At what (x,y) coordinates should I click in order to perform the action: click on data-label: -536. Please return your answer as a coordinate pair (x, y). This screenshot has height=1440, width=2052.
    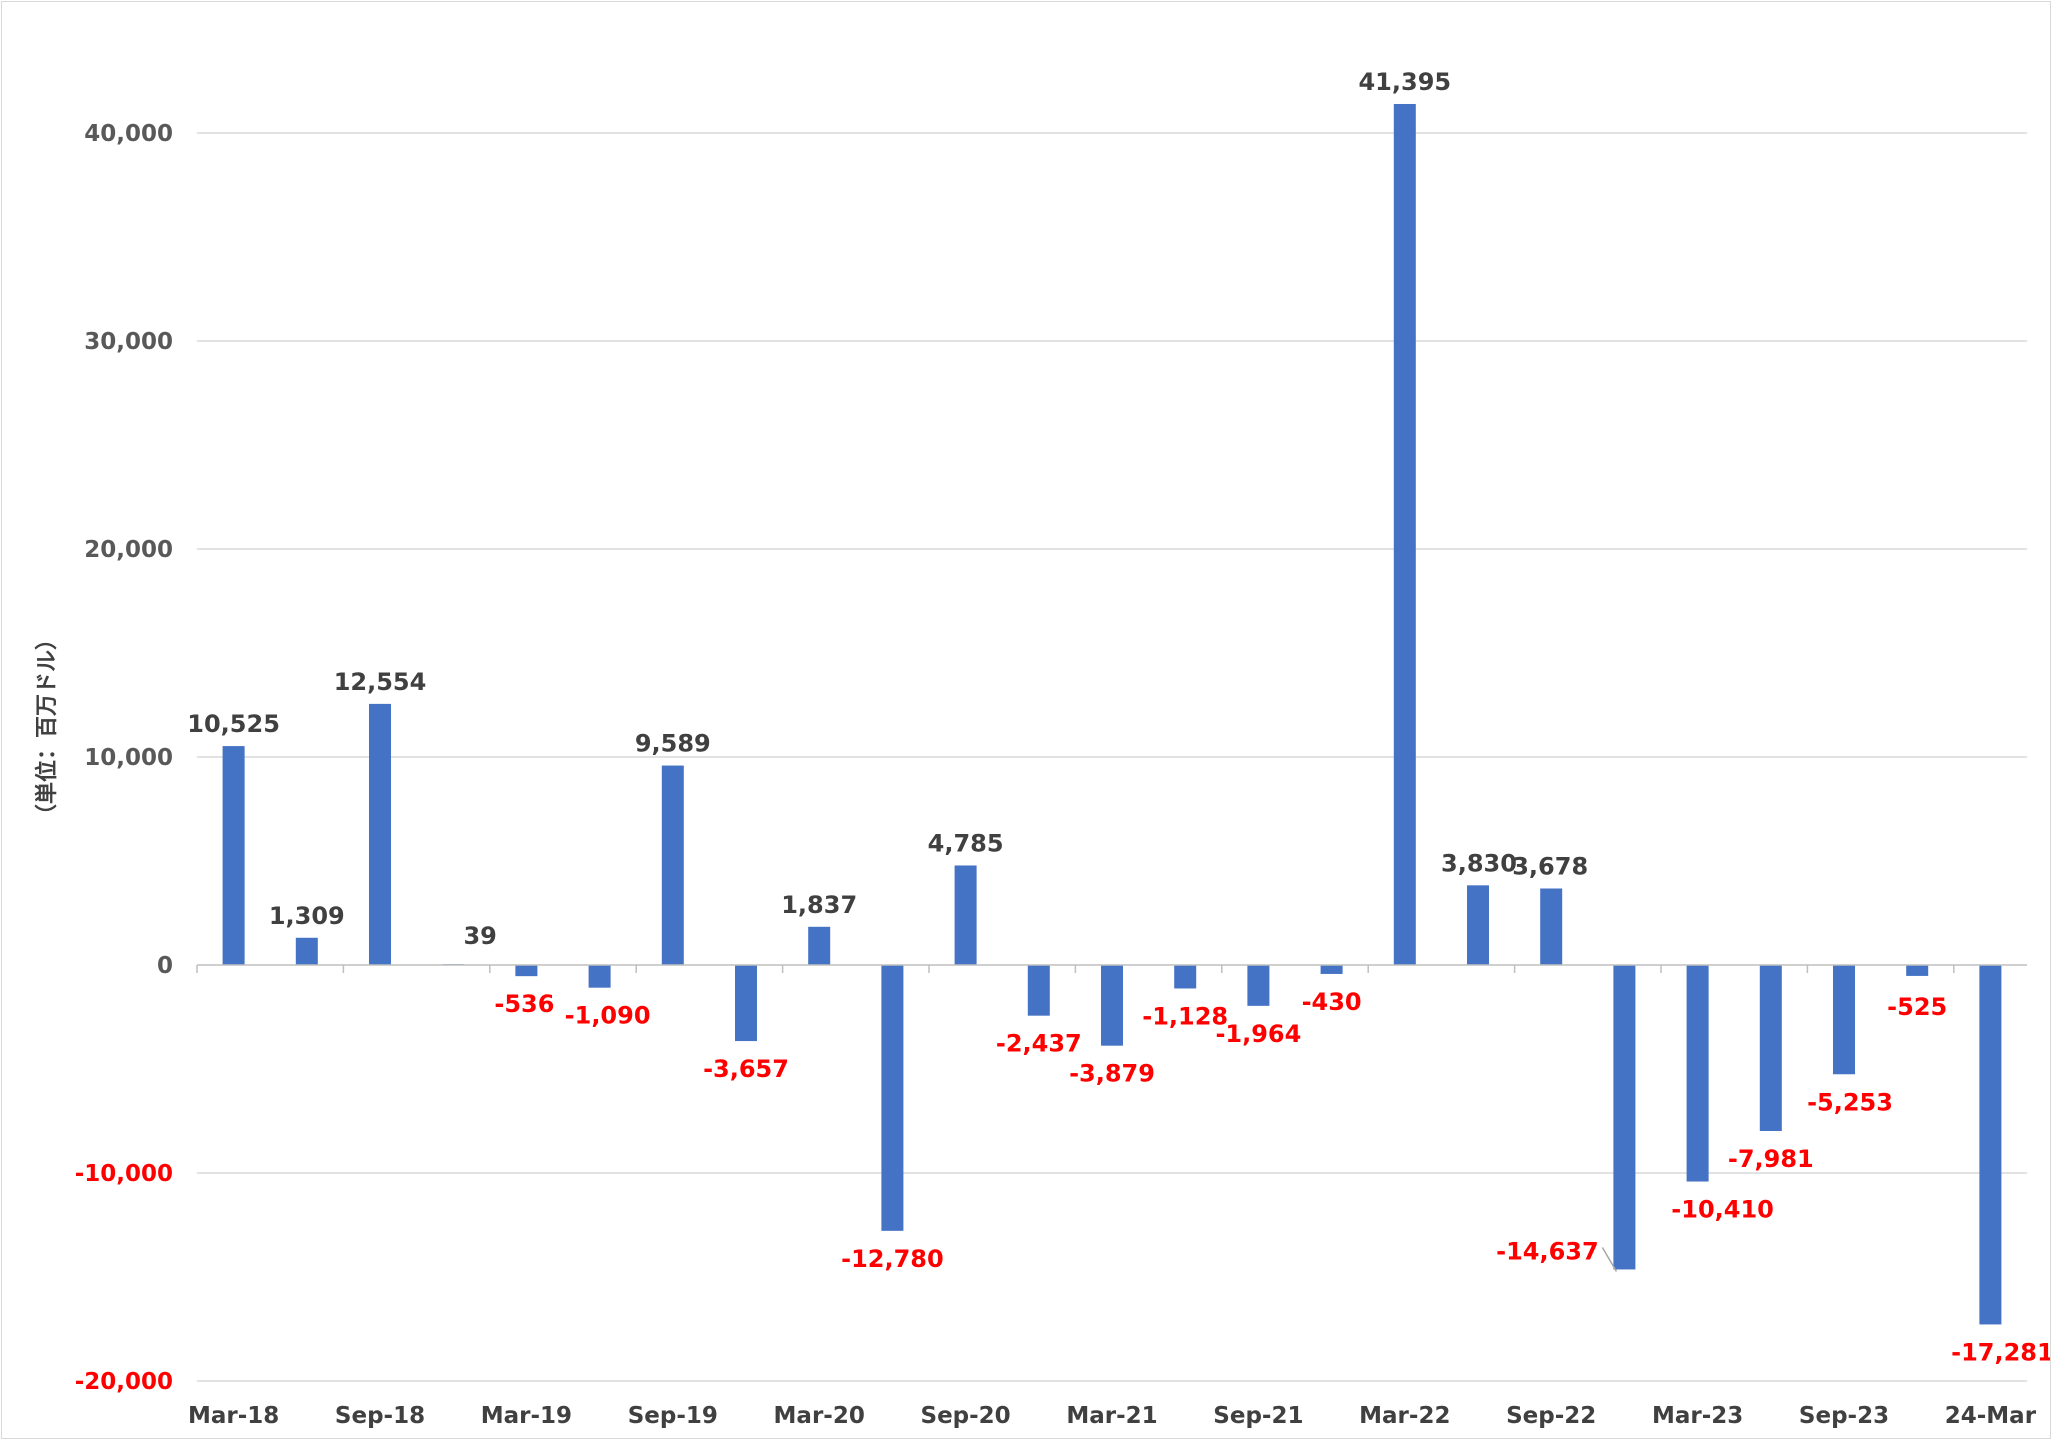
    Looking at the image, I should click on (524, 1004).